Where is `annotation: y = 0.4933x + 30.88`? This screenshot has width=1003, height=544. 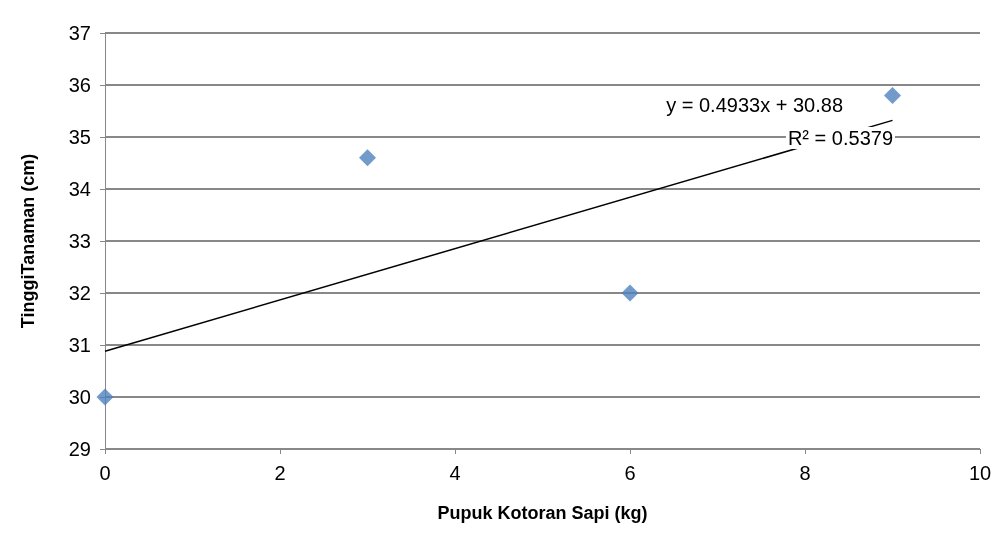
annotation: y = 0.4933x + 30.88 is located at coordinates (755, 105).